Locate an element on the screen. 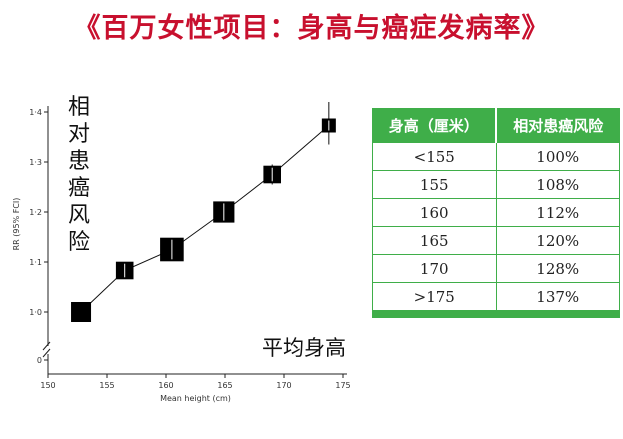 The width and height of the screenshot is (623, 439). table-cell-height: <155 is located at coordinates (434, 156).